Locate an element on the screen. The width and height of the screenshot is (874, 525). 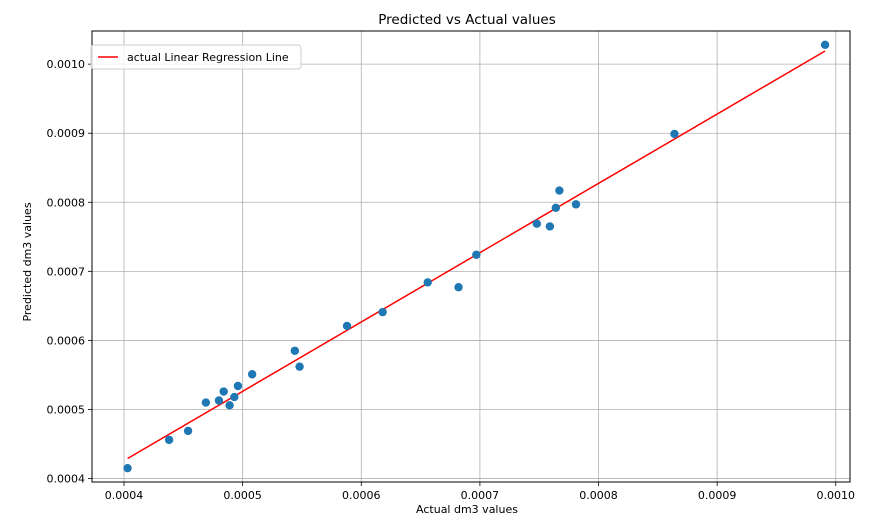
y-tick-label: 0.0010 is located at coordinates (66, 64).